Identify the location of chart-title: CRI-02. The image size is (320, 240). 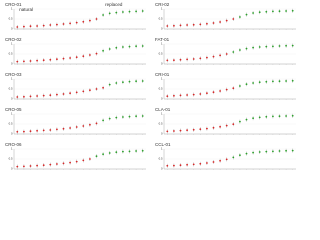
(162, 4).